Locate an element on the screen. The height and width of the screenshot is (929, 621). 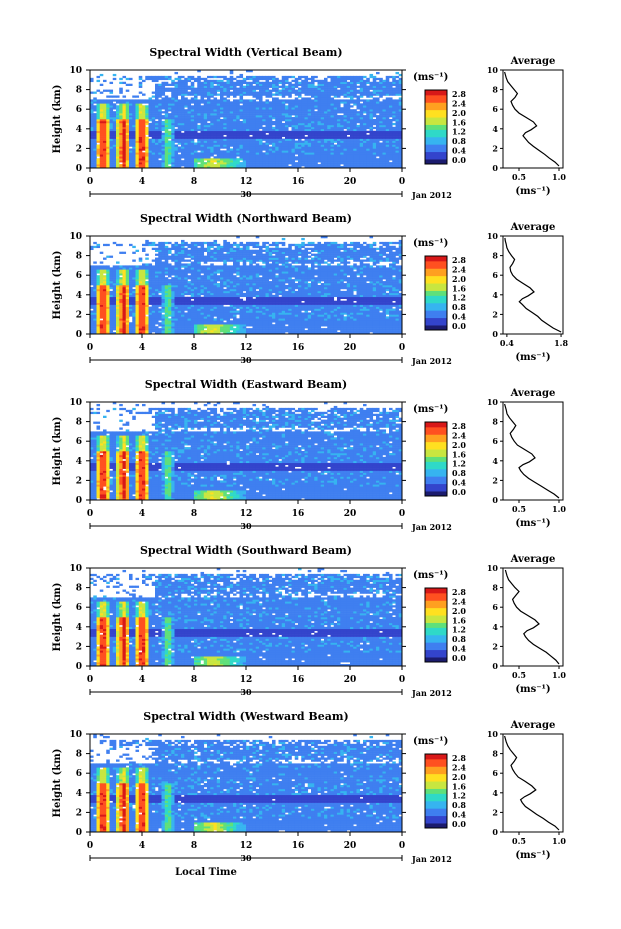
profile-title: Average is located at coordinates (533, 393).